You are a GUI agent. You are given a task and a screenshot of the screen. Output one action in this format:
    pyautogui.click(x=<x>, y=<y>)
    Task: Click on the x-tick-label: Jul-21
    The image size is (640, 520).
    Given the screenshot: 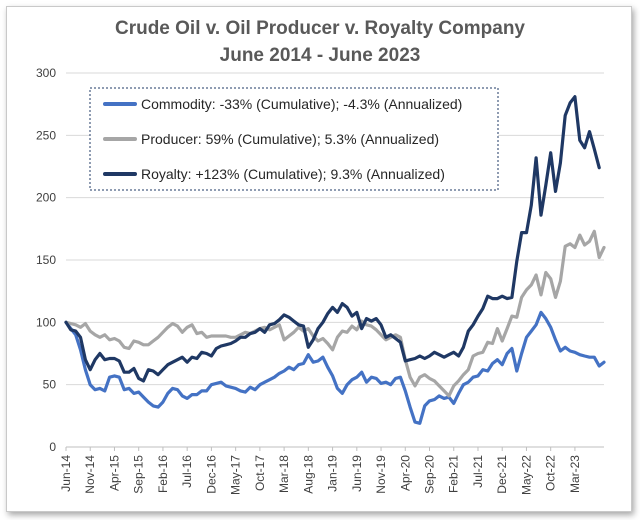 What is the action you would take?
    pyautogui.click(x=478, y=471)
    